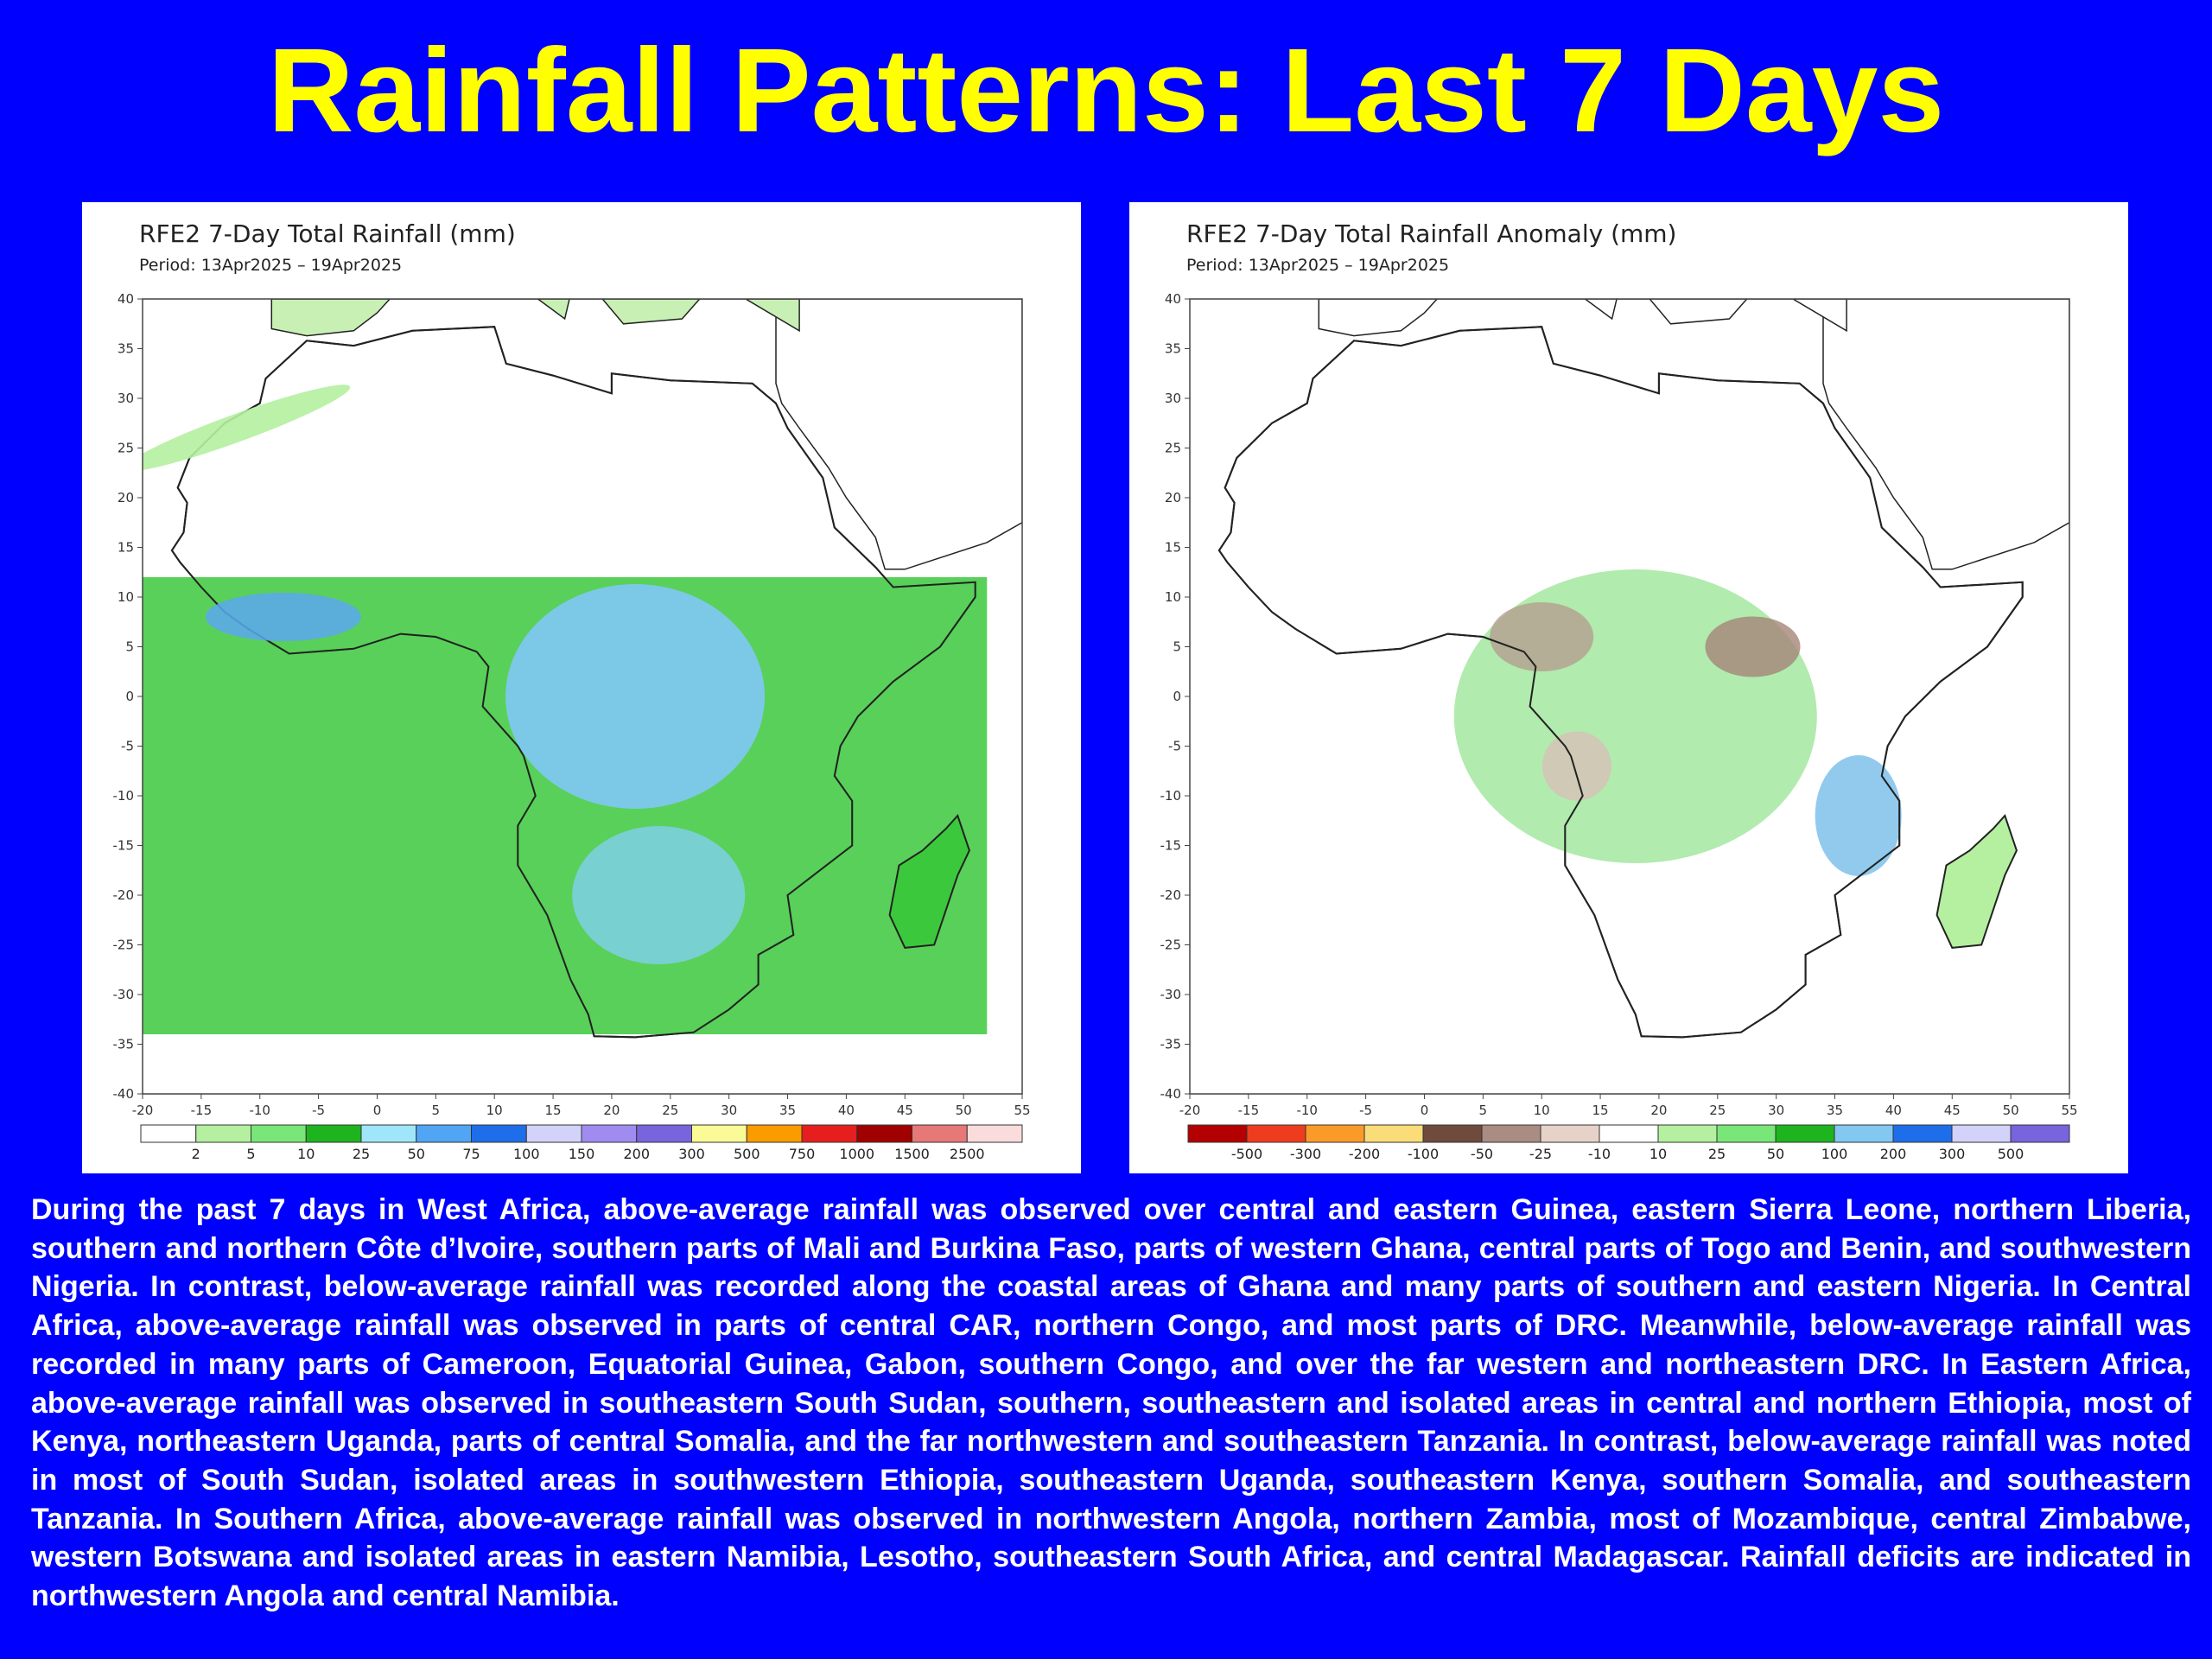  Describe the element at coordinates (787, 1110) in the screenshot. I see `lon-tick-label: 35` at that location.